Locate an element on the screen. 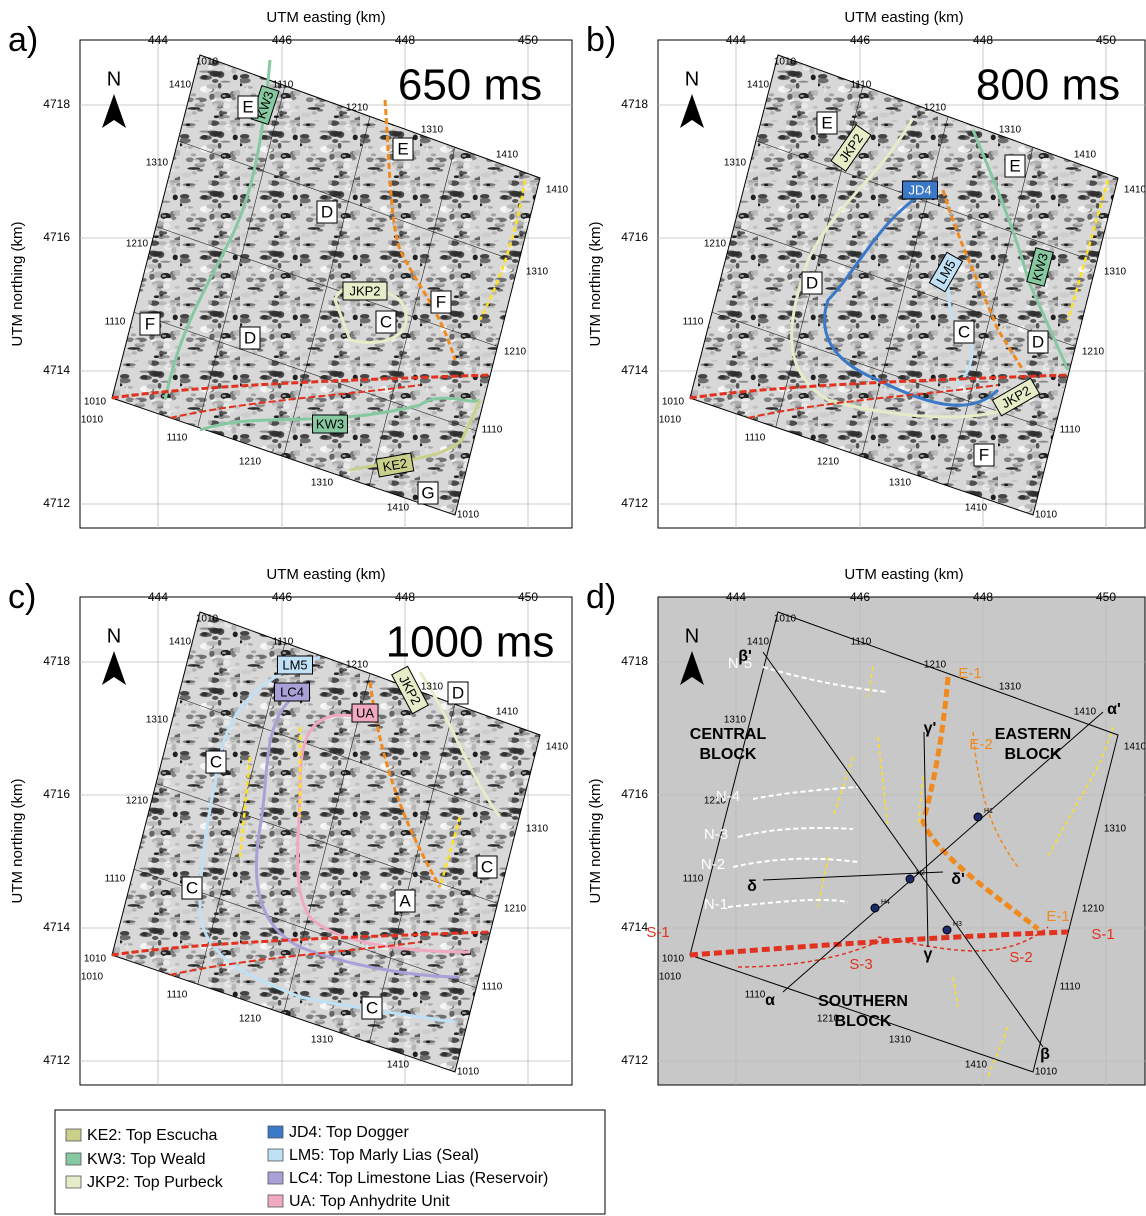  horizon-label: UA is located at coordinates (365, 712).